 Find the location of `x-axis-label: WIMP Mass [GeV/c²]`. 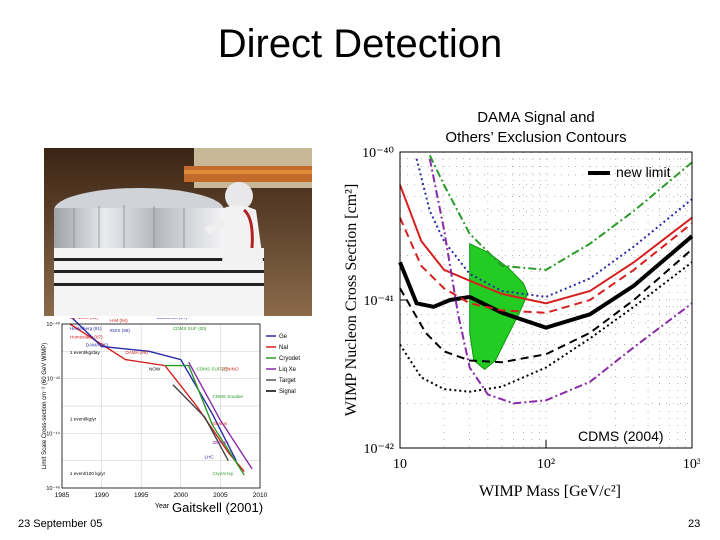

x-axis-label: WIMP Mass [GeV/c²] is located at coordinates (550, 491).